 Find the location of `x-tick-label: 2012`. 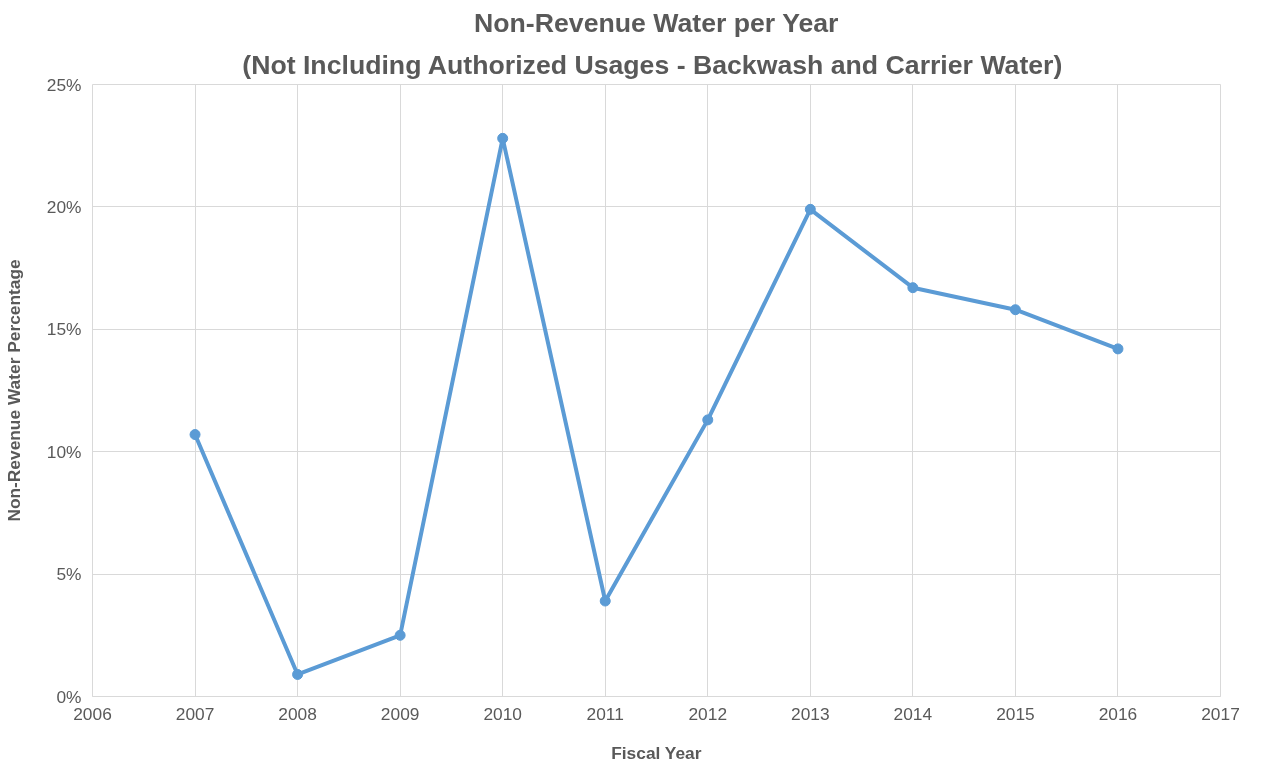

x-tick-label: 2012 is located at coordinates (708, 713).